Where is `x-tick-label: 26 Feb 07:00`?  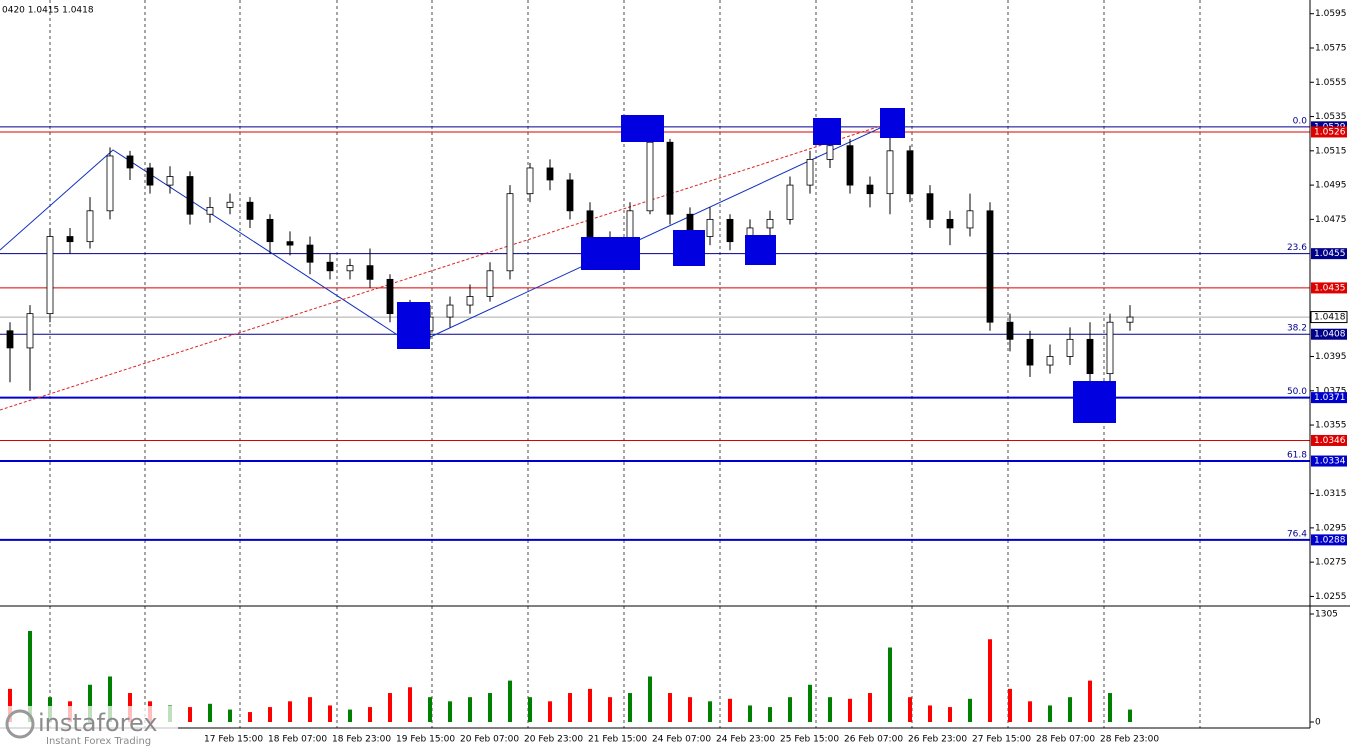
x-tick-label: 26 Feb 07:00 is located at coordinates (873, 740).